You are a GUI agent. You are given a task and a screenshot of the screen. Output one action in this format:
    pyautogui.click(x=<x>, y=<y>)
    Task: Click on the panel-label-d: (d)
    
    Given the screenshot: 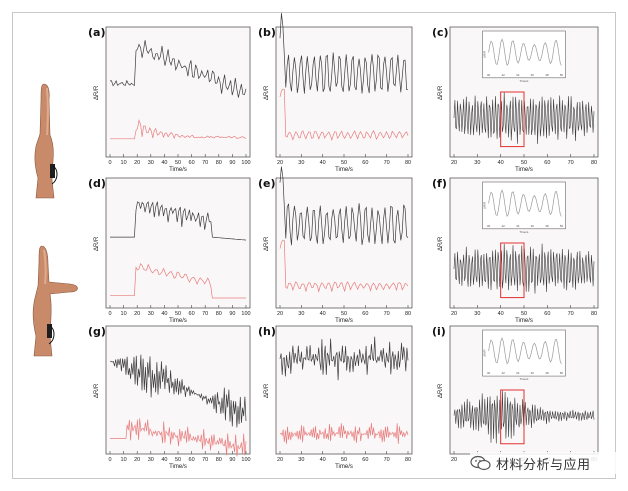 What is the action you would take?
    pyautogui.click(x=97, y=183)
    